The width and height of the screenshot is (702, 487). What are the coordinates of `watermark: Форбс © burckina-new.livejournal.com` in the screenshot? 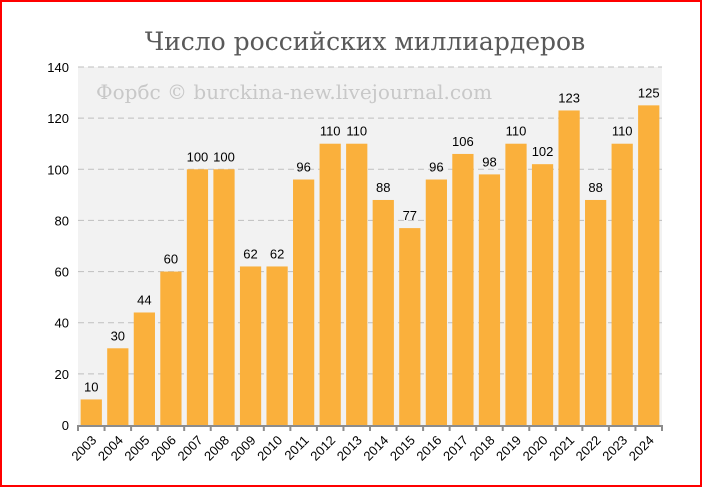 It's located at (294, 92).